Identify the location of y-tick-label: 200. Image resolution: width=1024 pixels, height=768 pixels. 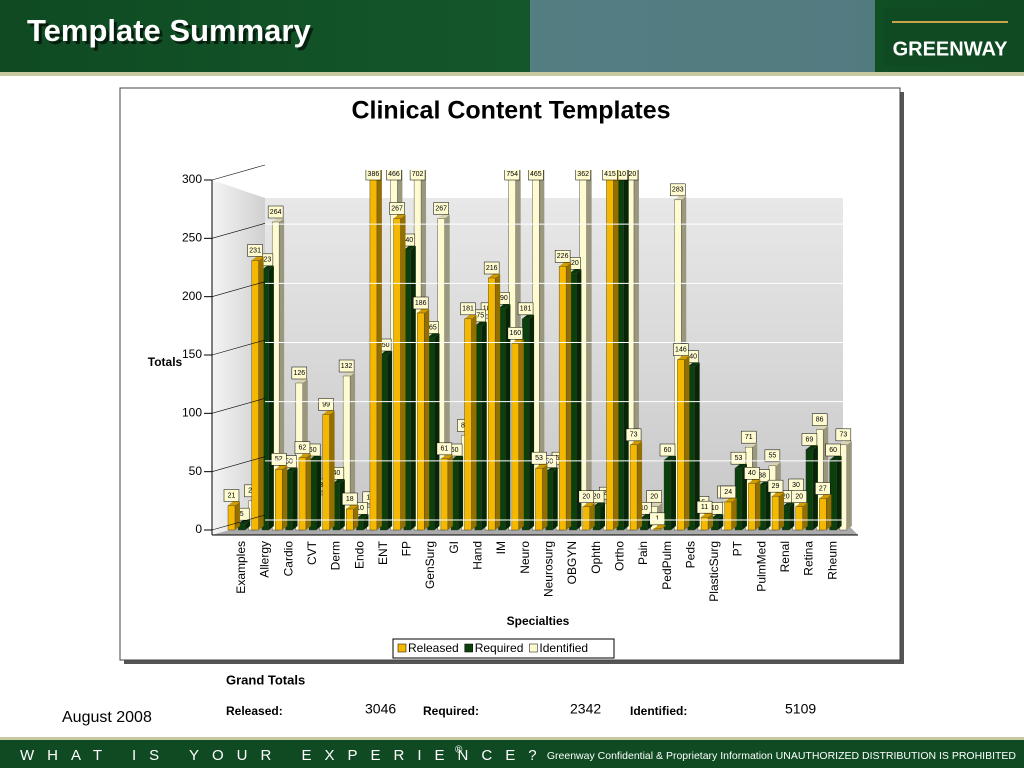
(192, 296).